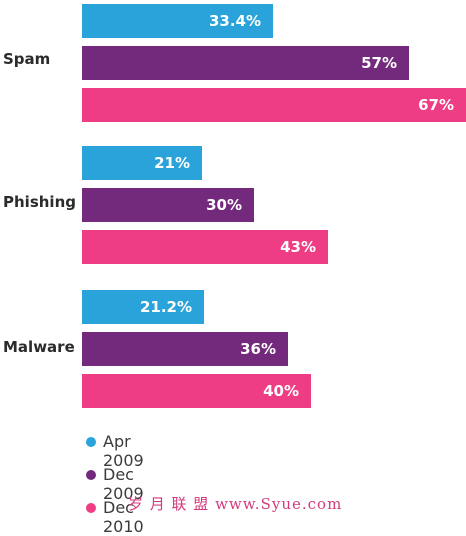 The image size is (466, 536). Describe the element at coordinates (379, 63) in the screenshot. I see `data-label: 57%` at that location.